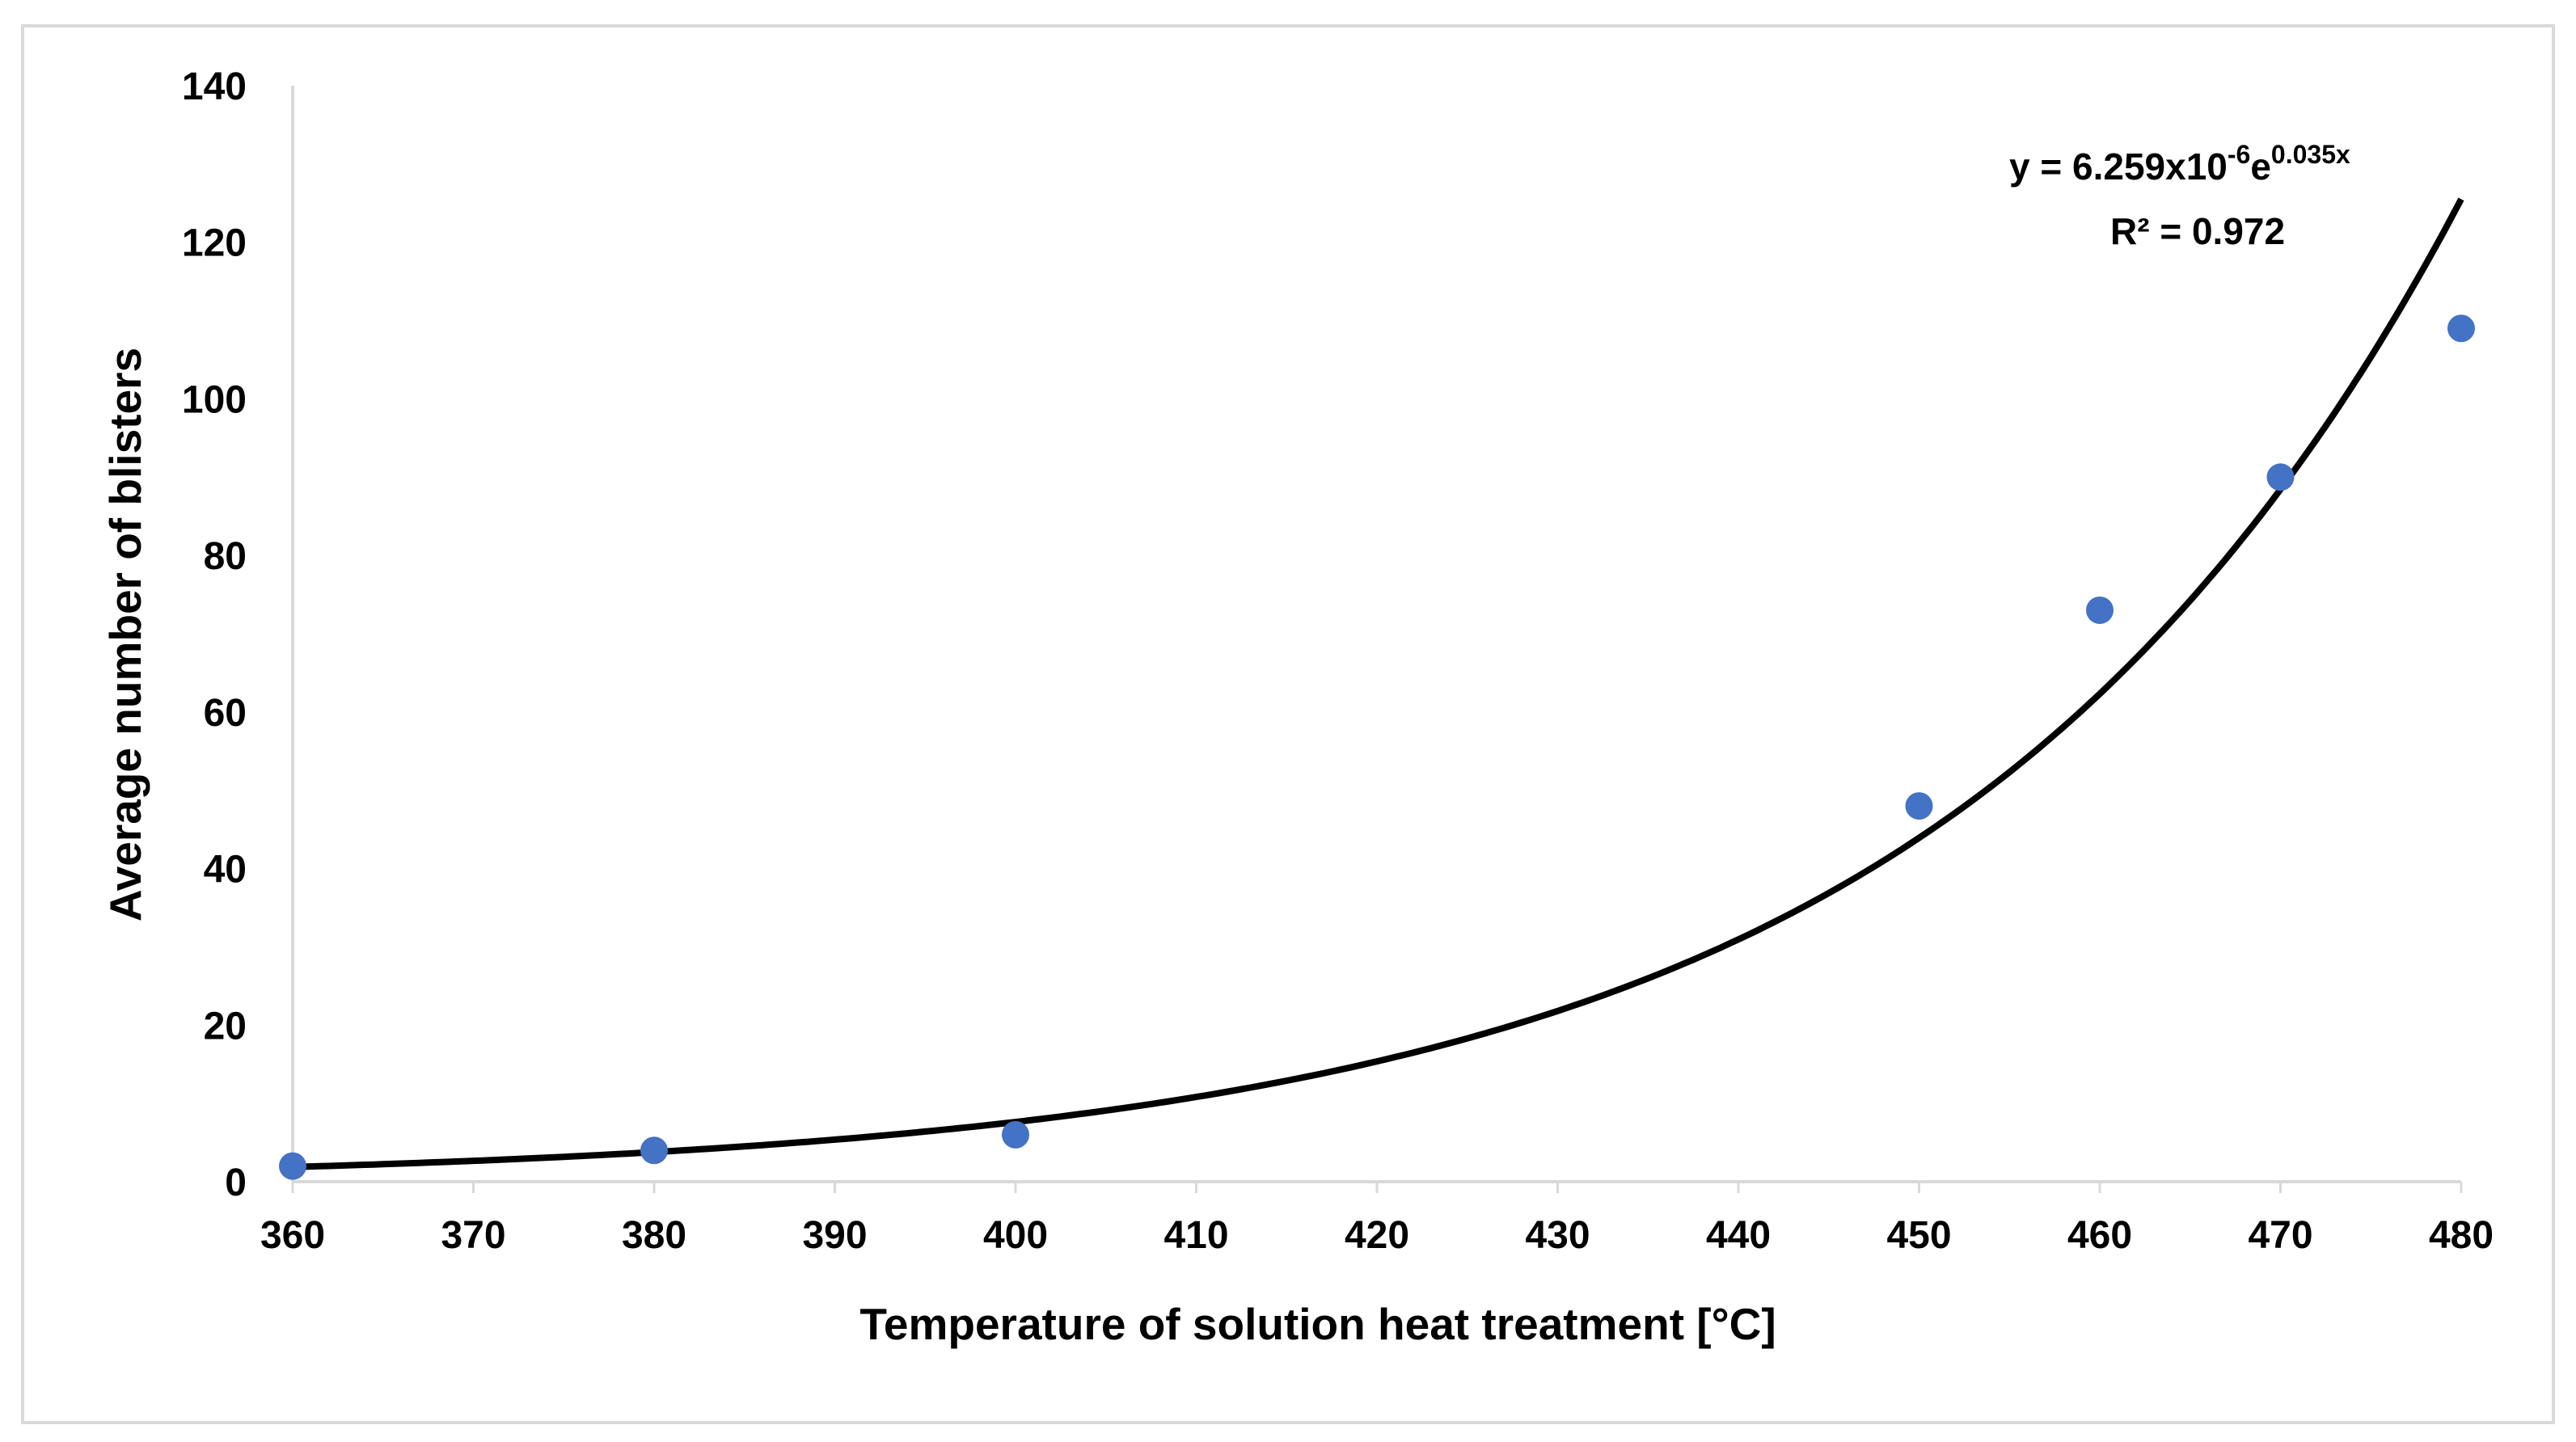 The width and height of the screenshot is (2576, 1442). Describe the element at coordinates (2239, 154) in the screenshot. I see `equation-exponent-1: -6` at that location.